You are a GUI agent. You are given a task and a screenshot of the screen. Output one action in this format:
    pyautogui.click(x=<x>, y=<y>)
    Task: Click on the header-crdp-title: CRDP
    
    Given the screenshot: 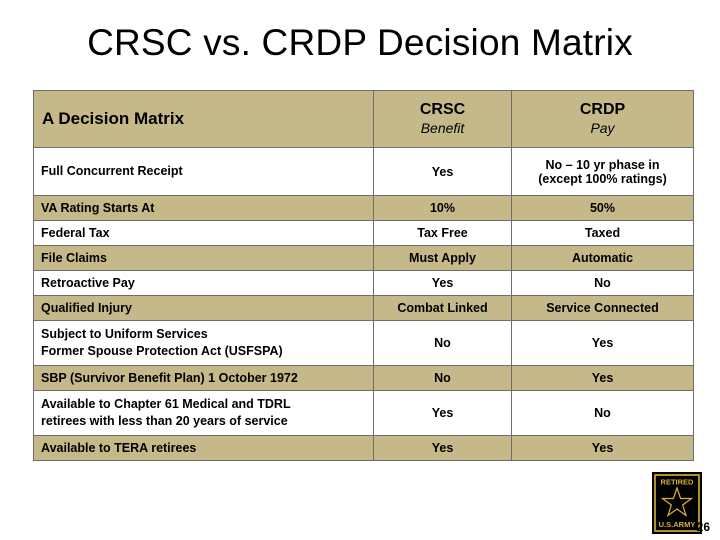 What is the action you would take?
    pyautogui.click(x=602, y=109)
    